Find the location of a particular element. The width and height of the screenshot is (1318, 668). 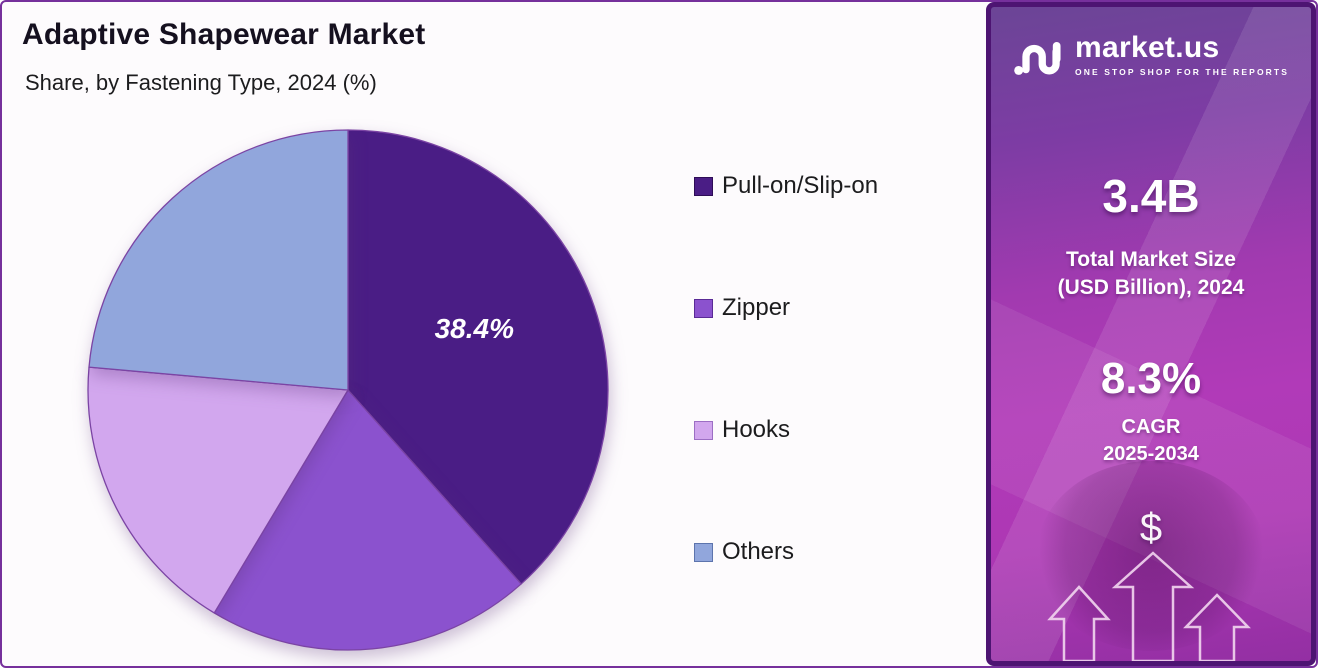

cagr-value: 8.3% is located at coordinates (1151, 378).